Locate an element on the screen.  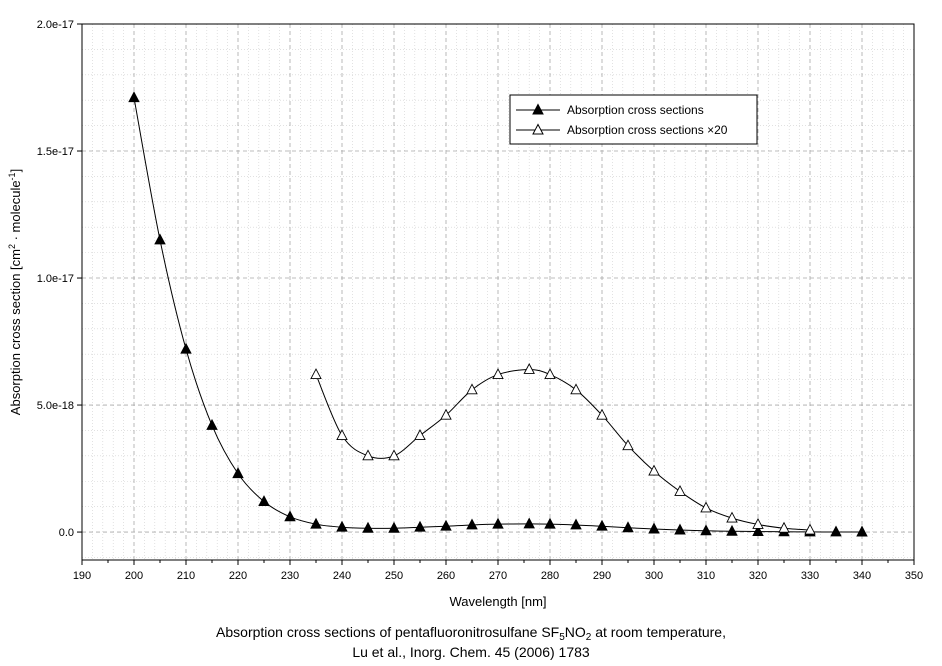
legend-marker-filled-triangle-icon is located at coordinates (538, 109).